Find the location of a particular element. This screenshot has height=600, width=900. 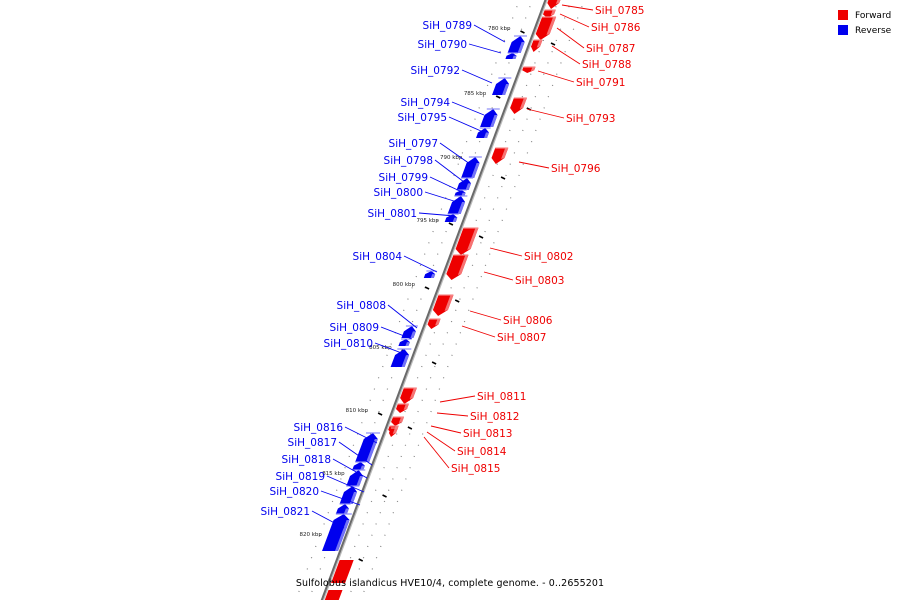

gene-label-sih-0819: SiH_0819 is located at coordinates (320, 482).